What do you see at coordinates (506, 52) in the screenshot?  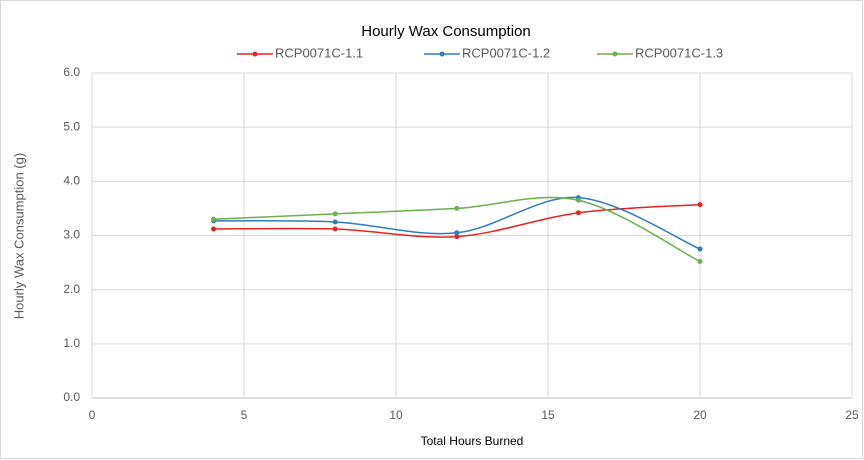 I see `legend-label: RCP0071C-1.2` at bounding box center [506, 52].